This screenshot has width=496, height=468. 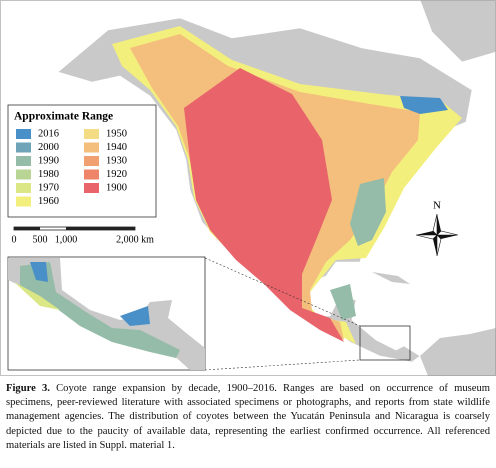 I want to click on legend-label: 2016, so click(x=48, y=133).